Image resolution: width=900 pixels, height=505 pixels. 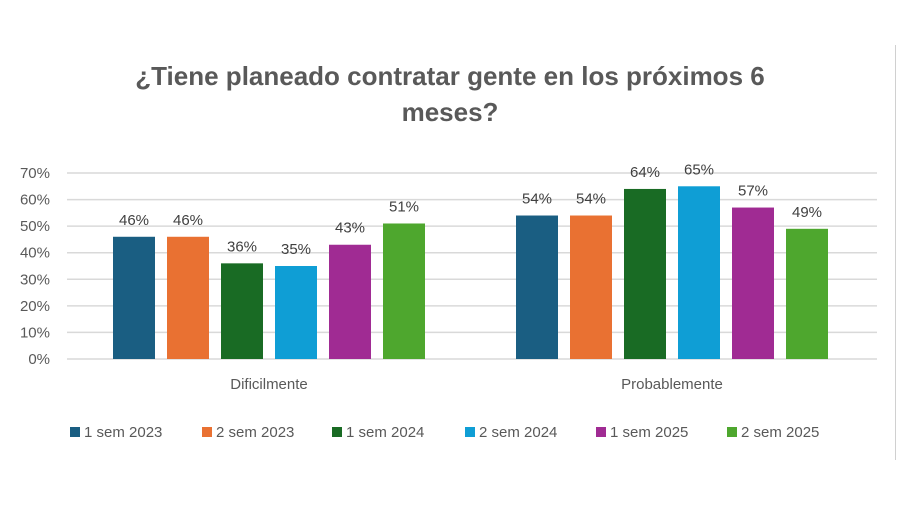 What do you see at coordinates (807, 212) in the screenshot?
I see `data-label: 49%` at bounding box center [807, 212].